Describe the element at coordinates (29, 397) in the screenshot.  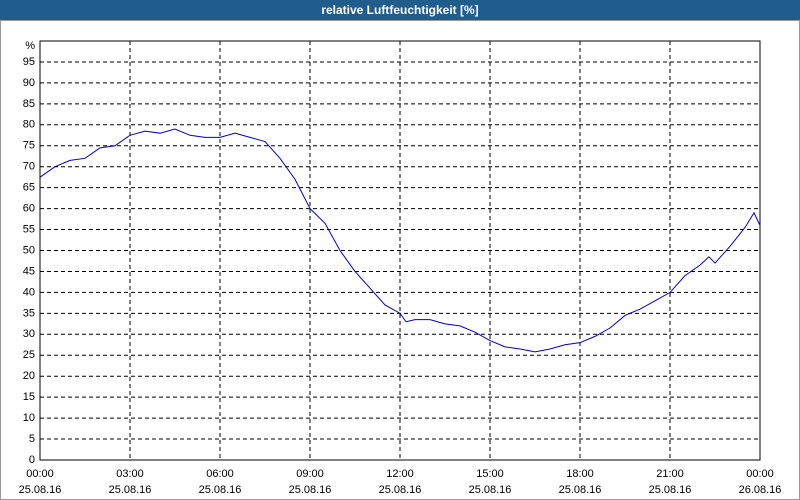
I see `y-tick-label: 15` at that location.